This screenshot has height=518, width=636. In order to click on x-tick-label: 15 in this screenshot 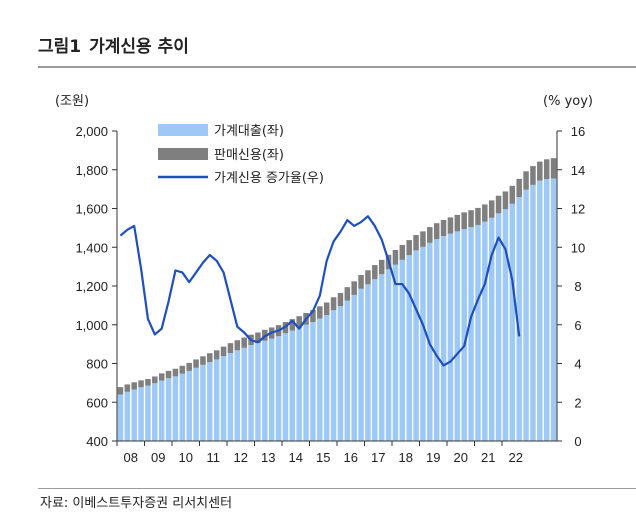, I will do `click(323, 457)`.